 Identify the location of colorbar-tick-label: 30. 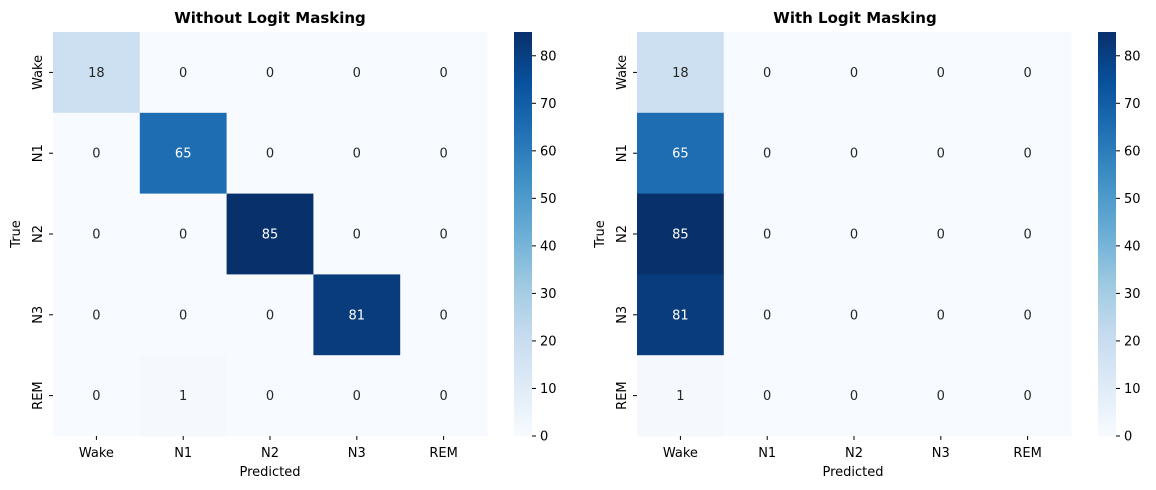
(548, 294).